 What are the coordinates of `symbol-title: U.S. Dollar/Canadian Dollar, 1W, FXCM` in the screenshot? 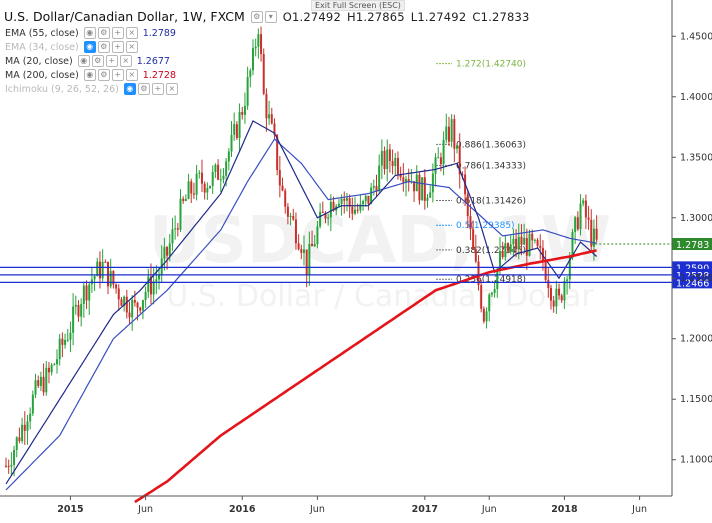 It's located at (124, 16).